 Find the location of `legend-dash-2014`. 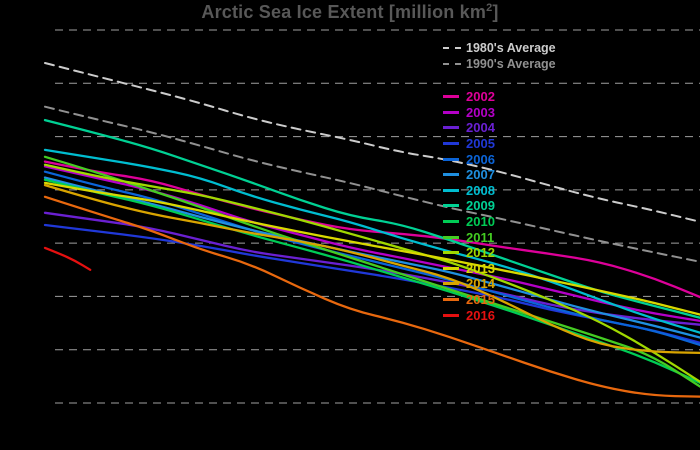

legend-dash-2014 is located at coordinates (451, 284).